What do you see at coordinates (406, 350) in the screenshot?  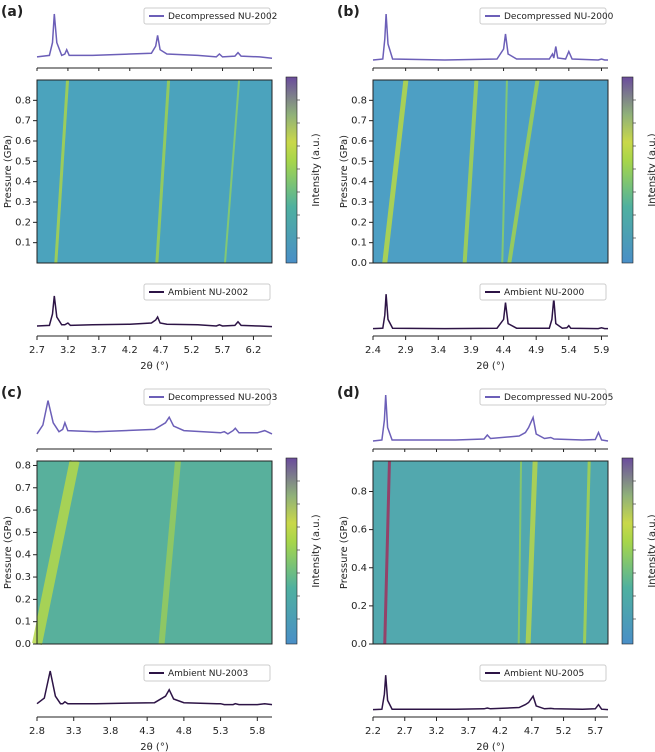 I see `x-tick-label: 2.9` at bounding box center [406, 350].